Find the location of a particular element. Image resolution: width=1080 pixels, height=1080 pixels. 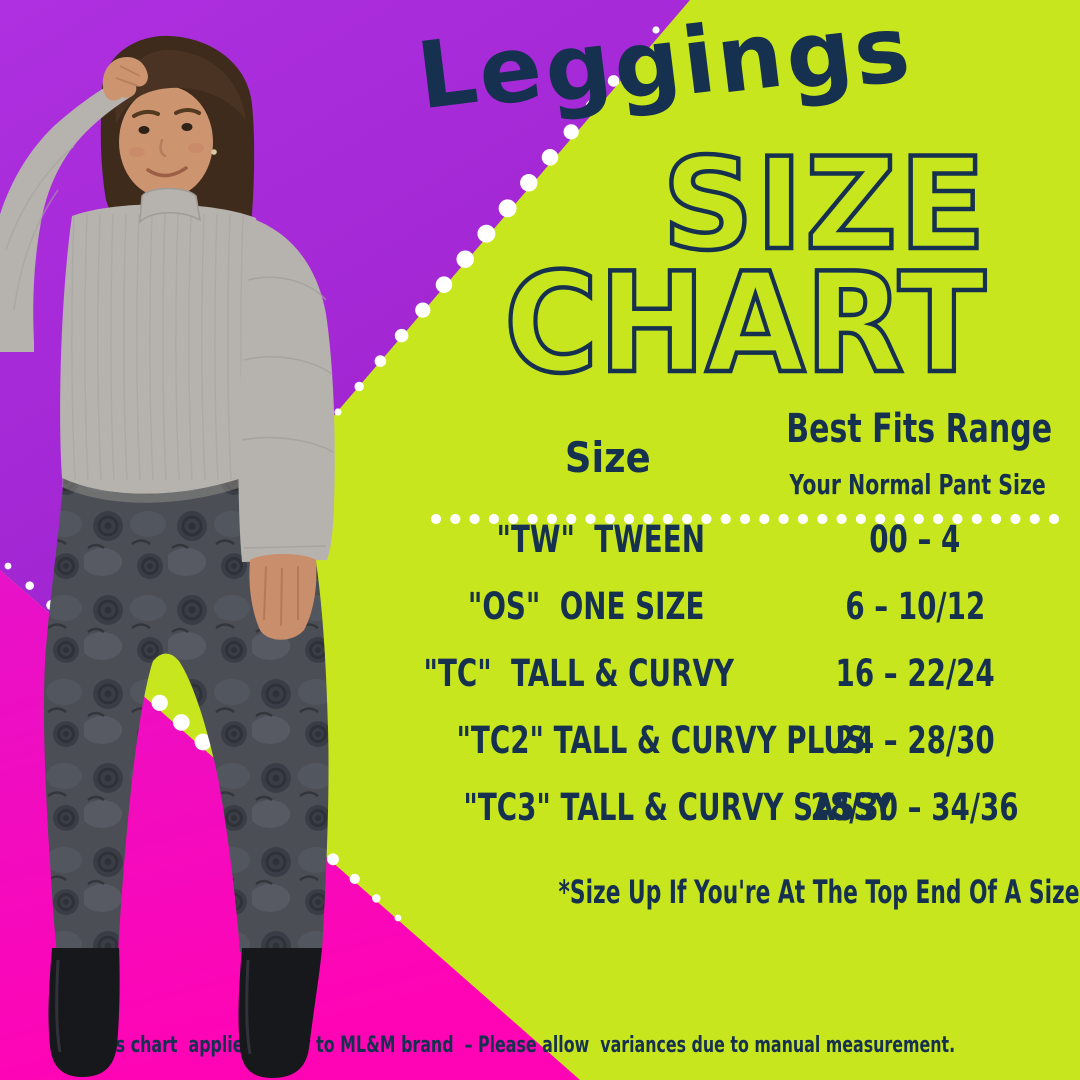

model-hair is located at coordinates (181, 200).